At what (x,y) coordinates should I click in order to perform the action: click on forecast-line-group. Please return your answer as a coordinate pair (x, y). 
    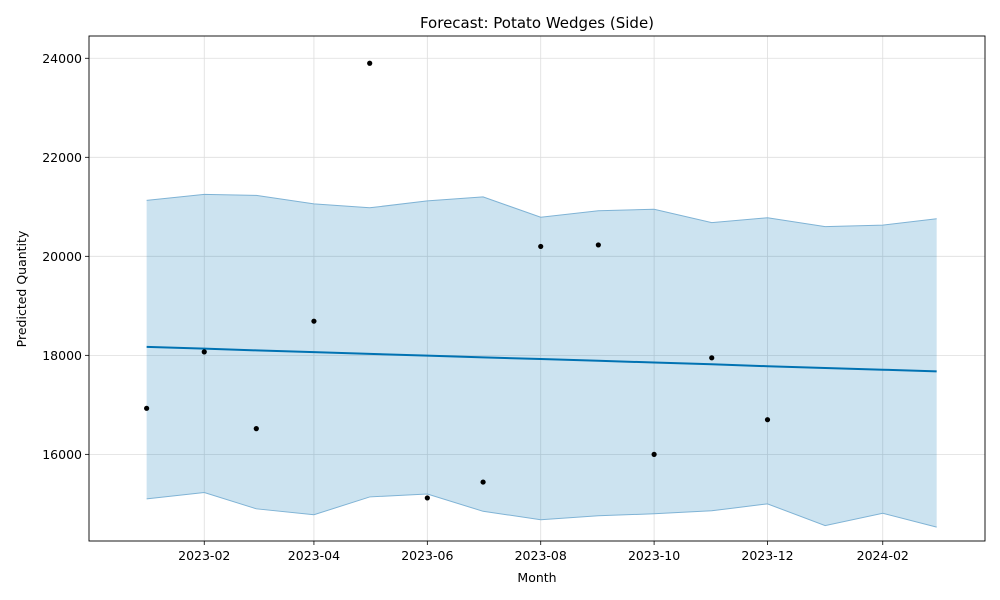
    Looking at the image, I should click on (541, 359).